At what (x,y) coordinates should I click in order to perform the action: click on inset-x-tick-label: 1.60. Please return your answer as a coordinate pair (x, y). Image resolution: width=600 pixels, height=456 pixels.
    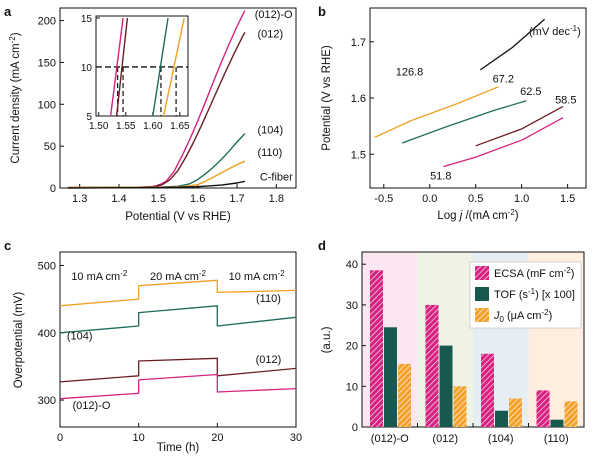
    Looking at the image, I should click on (153, 126).